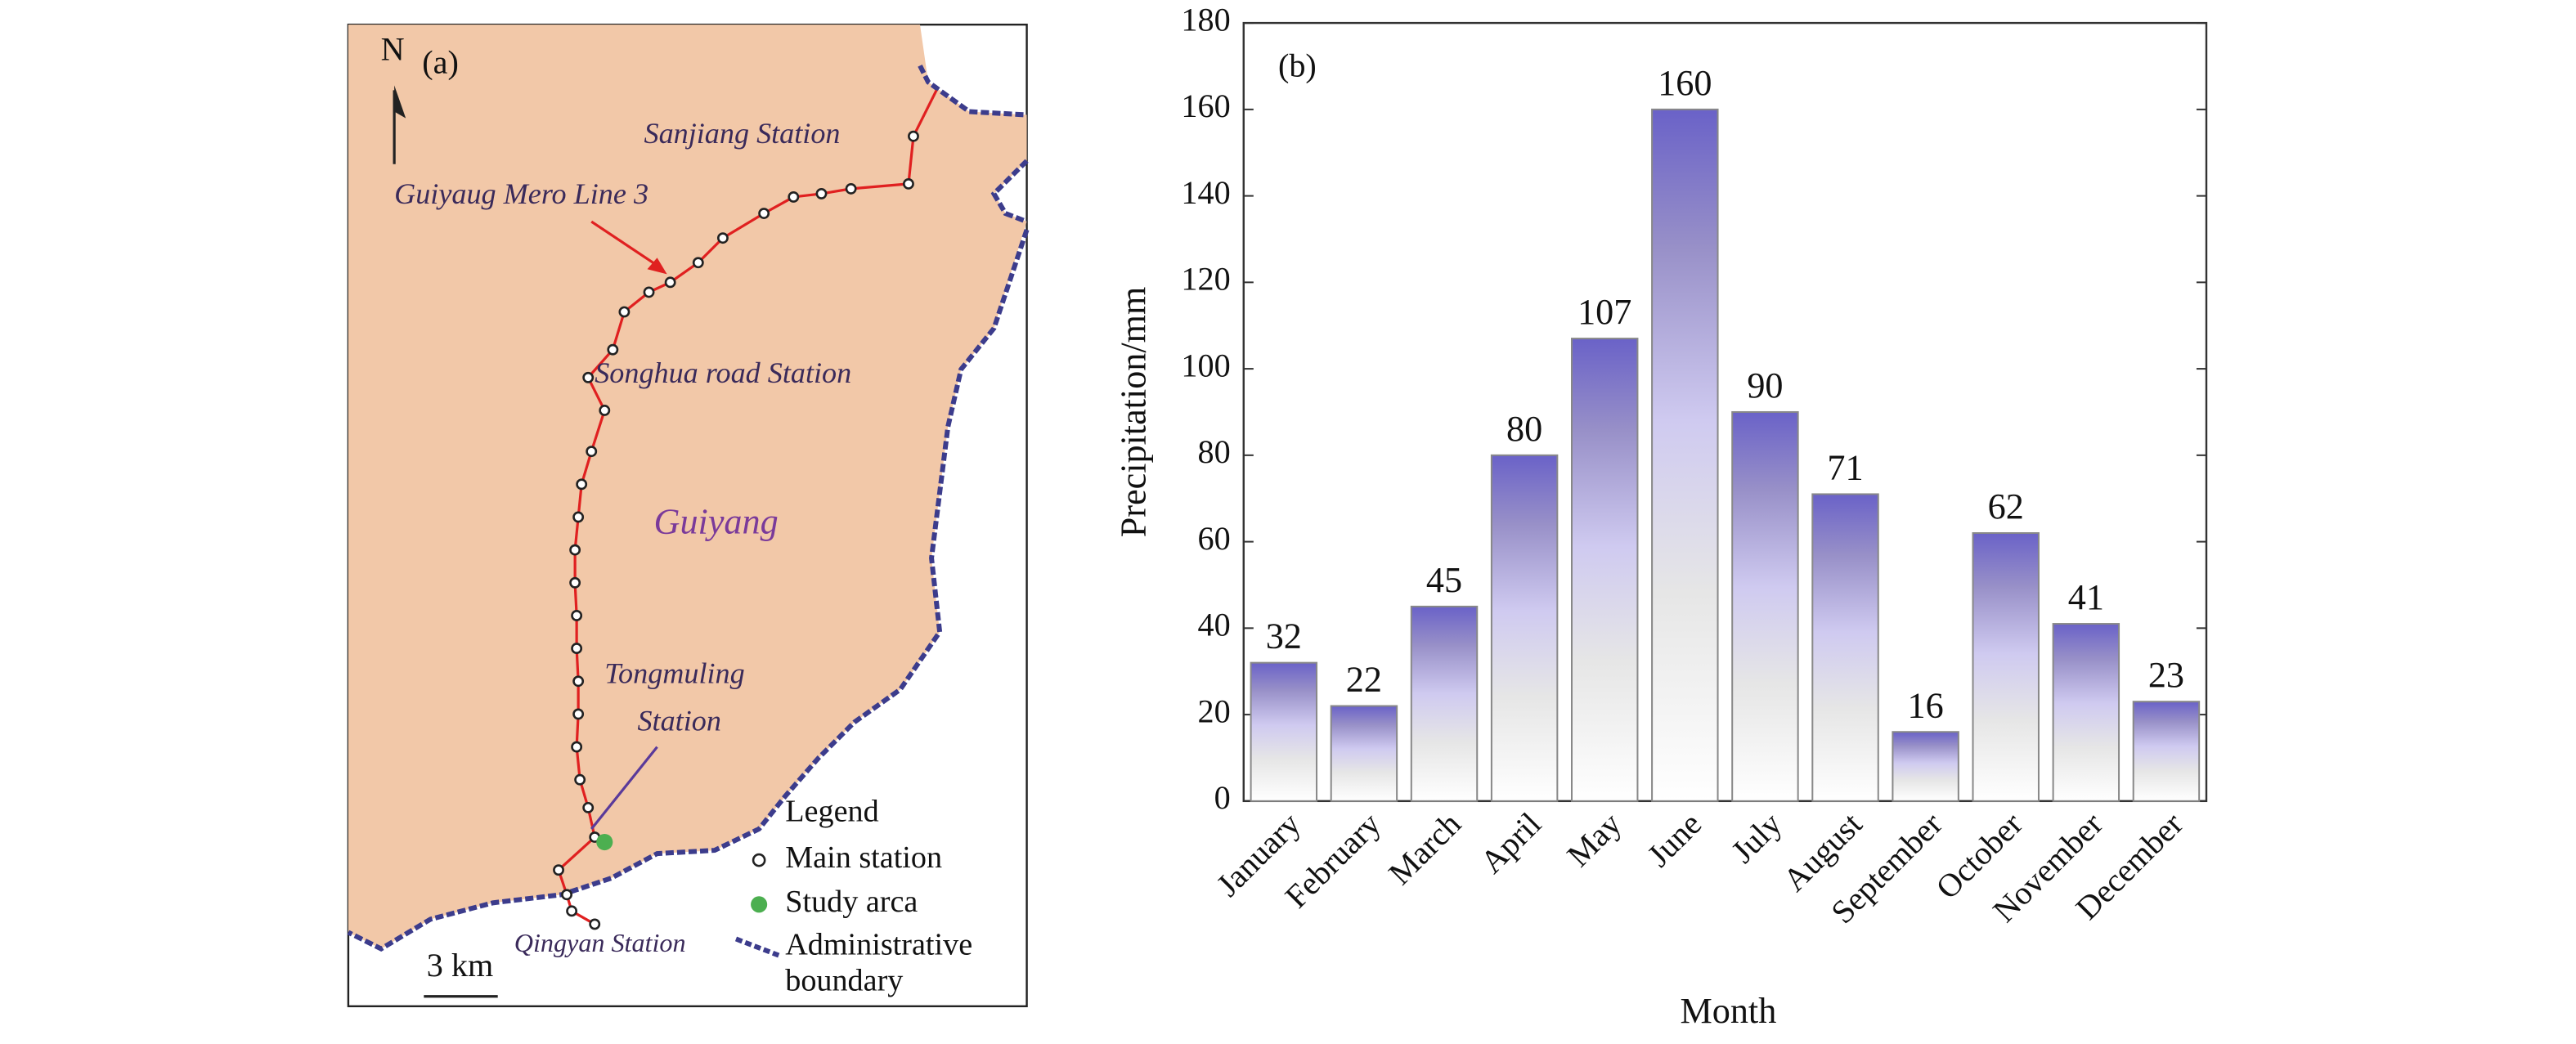 The height and width of the screenshot is (1044, 2576). I want to click on legend-study-symbol, so click(759, 904).